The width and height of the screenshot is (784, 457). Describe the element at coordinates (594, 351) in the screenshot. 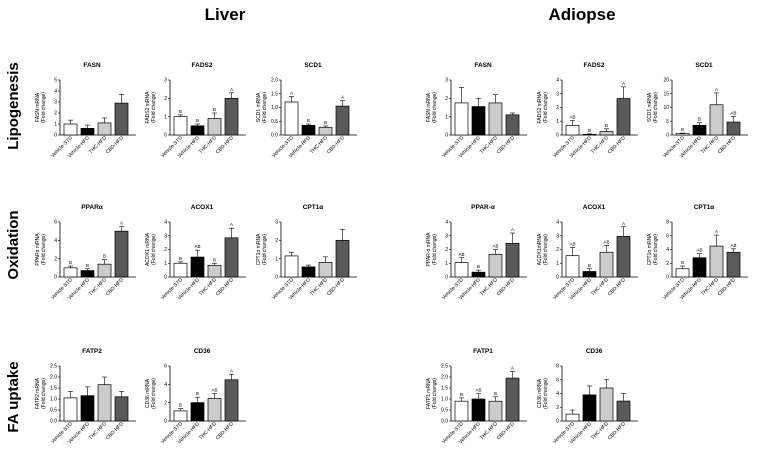

I see `panel-title: CD36` at that location.